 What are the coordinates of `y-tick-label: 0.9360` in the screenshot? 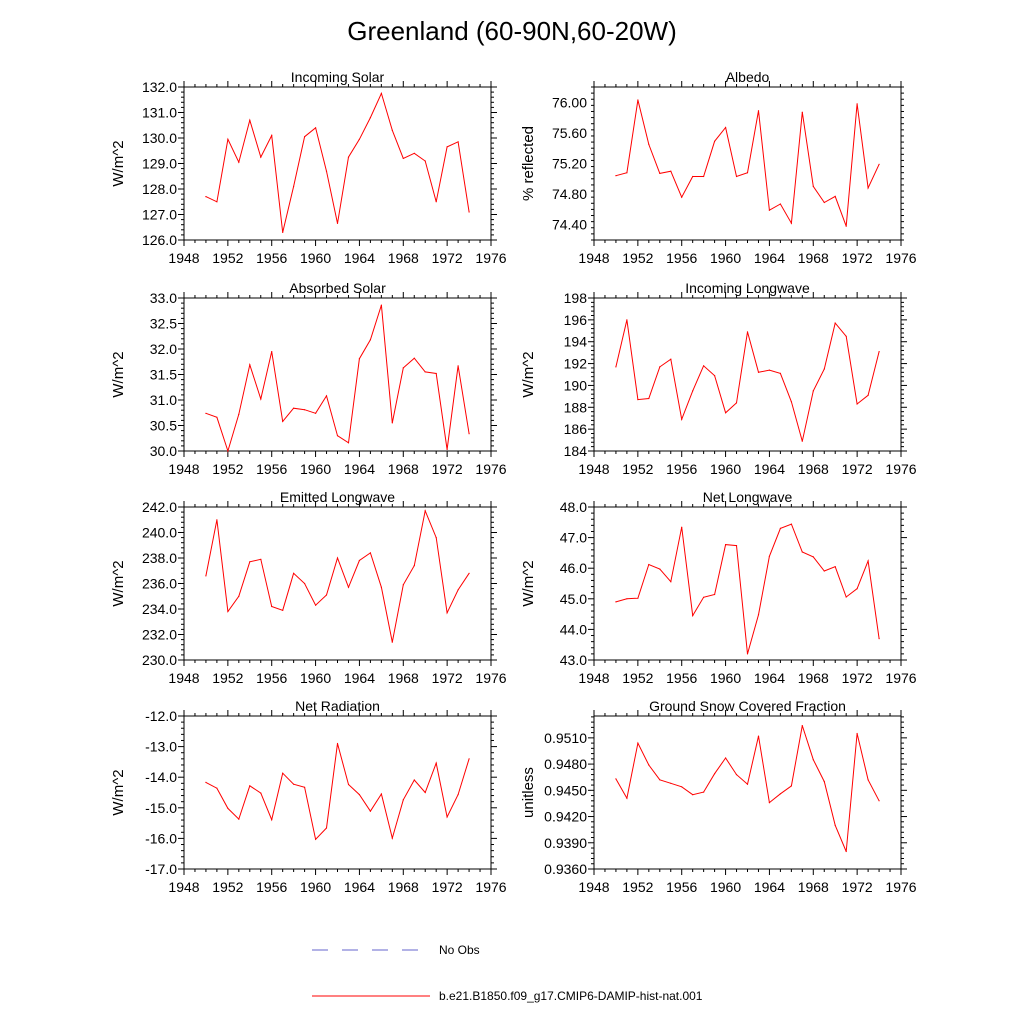 It's located at (565, 869).